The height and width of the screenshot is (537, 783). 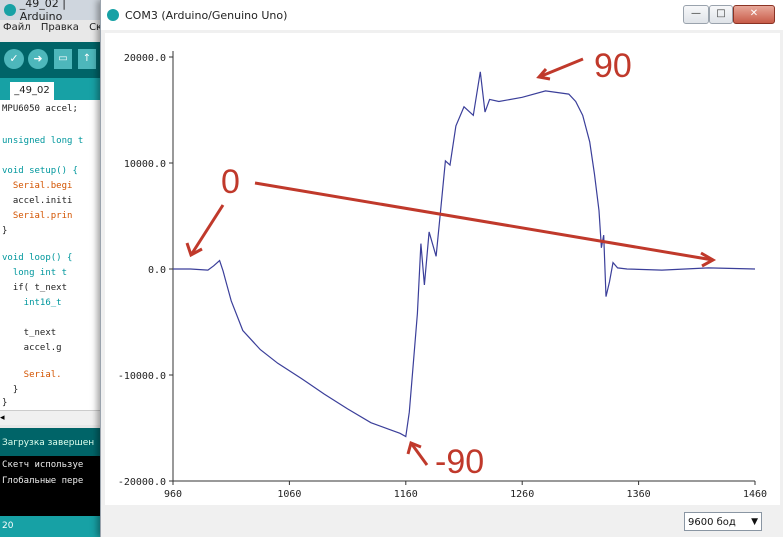 What do you see at coordinates (32, 375) in the screenshot?
I see `code-line: Serial.` at bounding box center [32, 375].